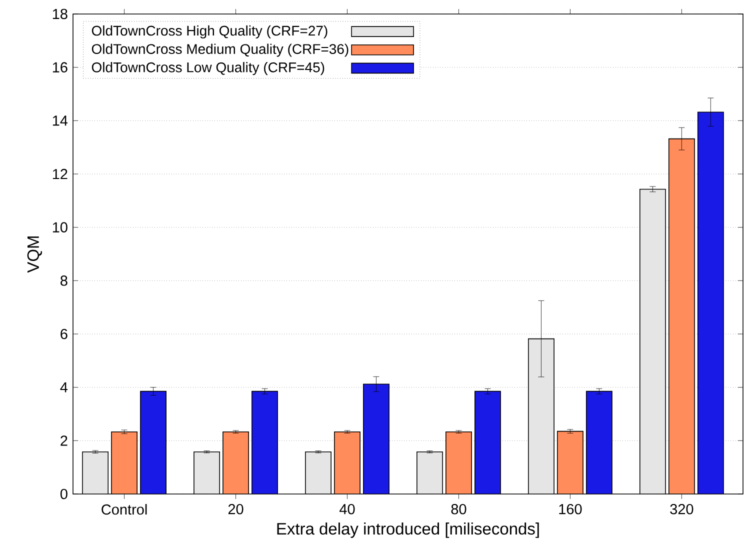 This screenshot has width=756, height=556. Describe the element at coordinates (60, 14) in the screenshot. I see `y-tick-label: 18` at that location.